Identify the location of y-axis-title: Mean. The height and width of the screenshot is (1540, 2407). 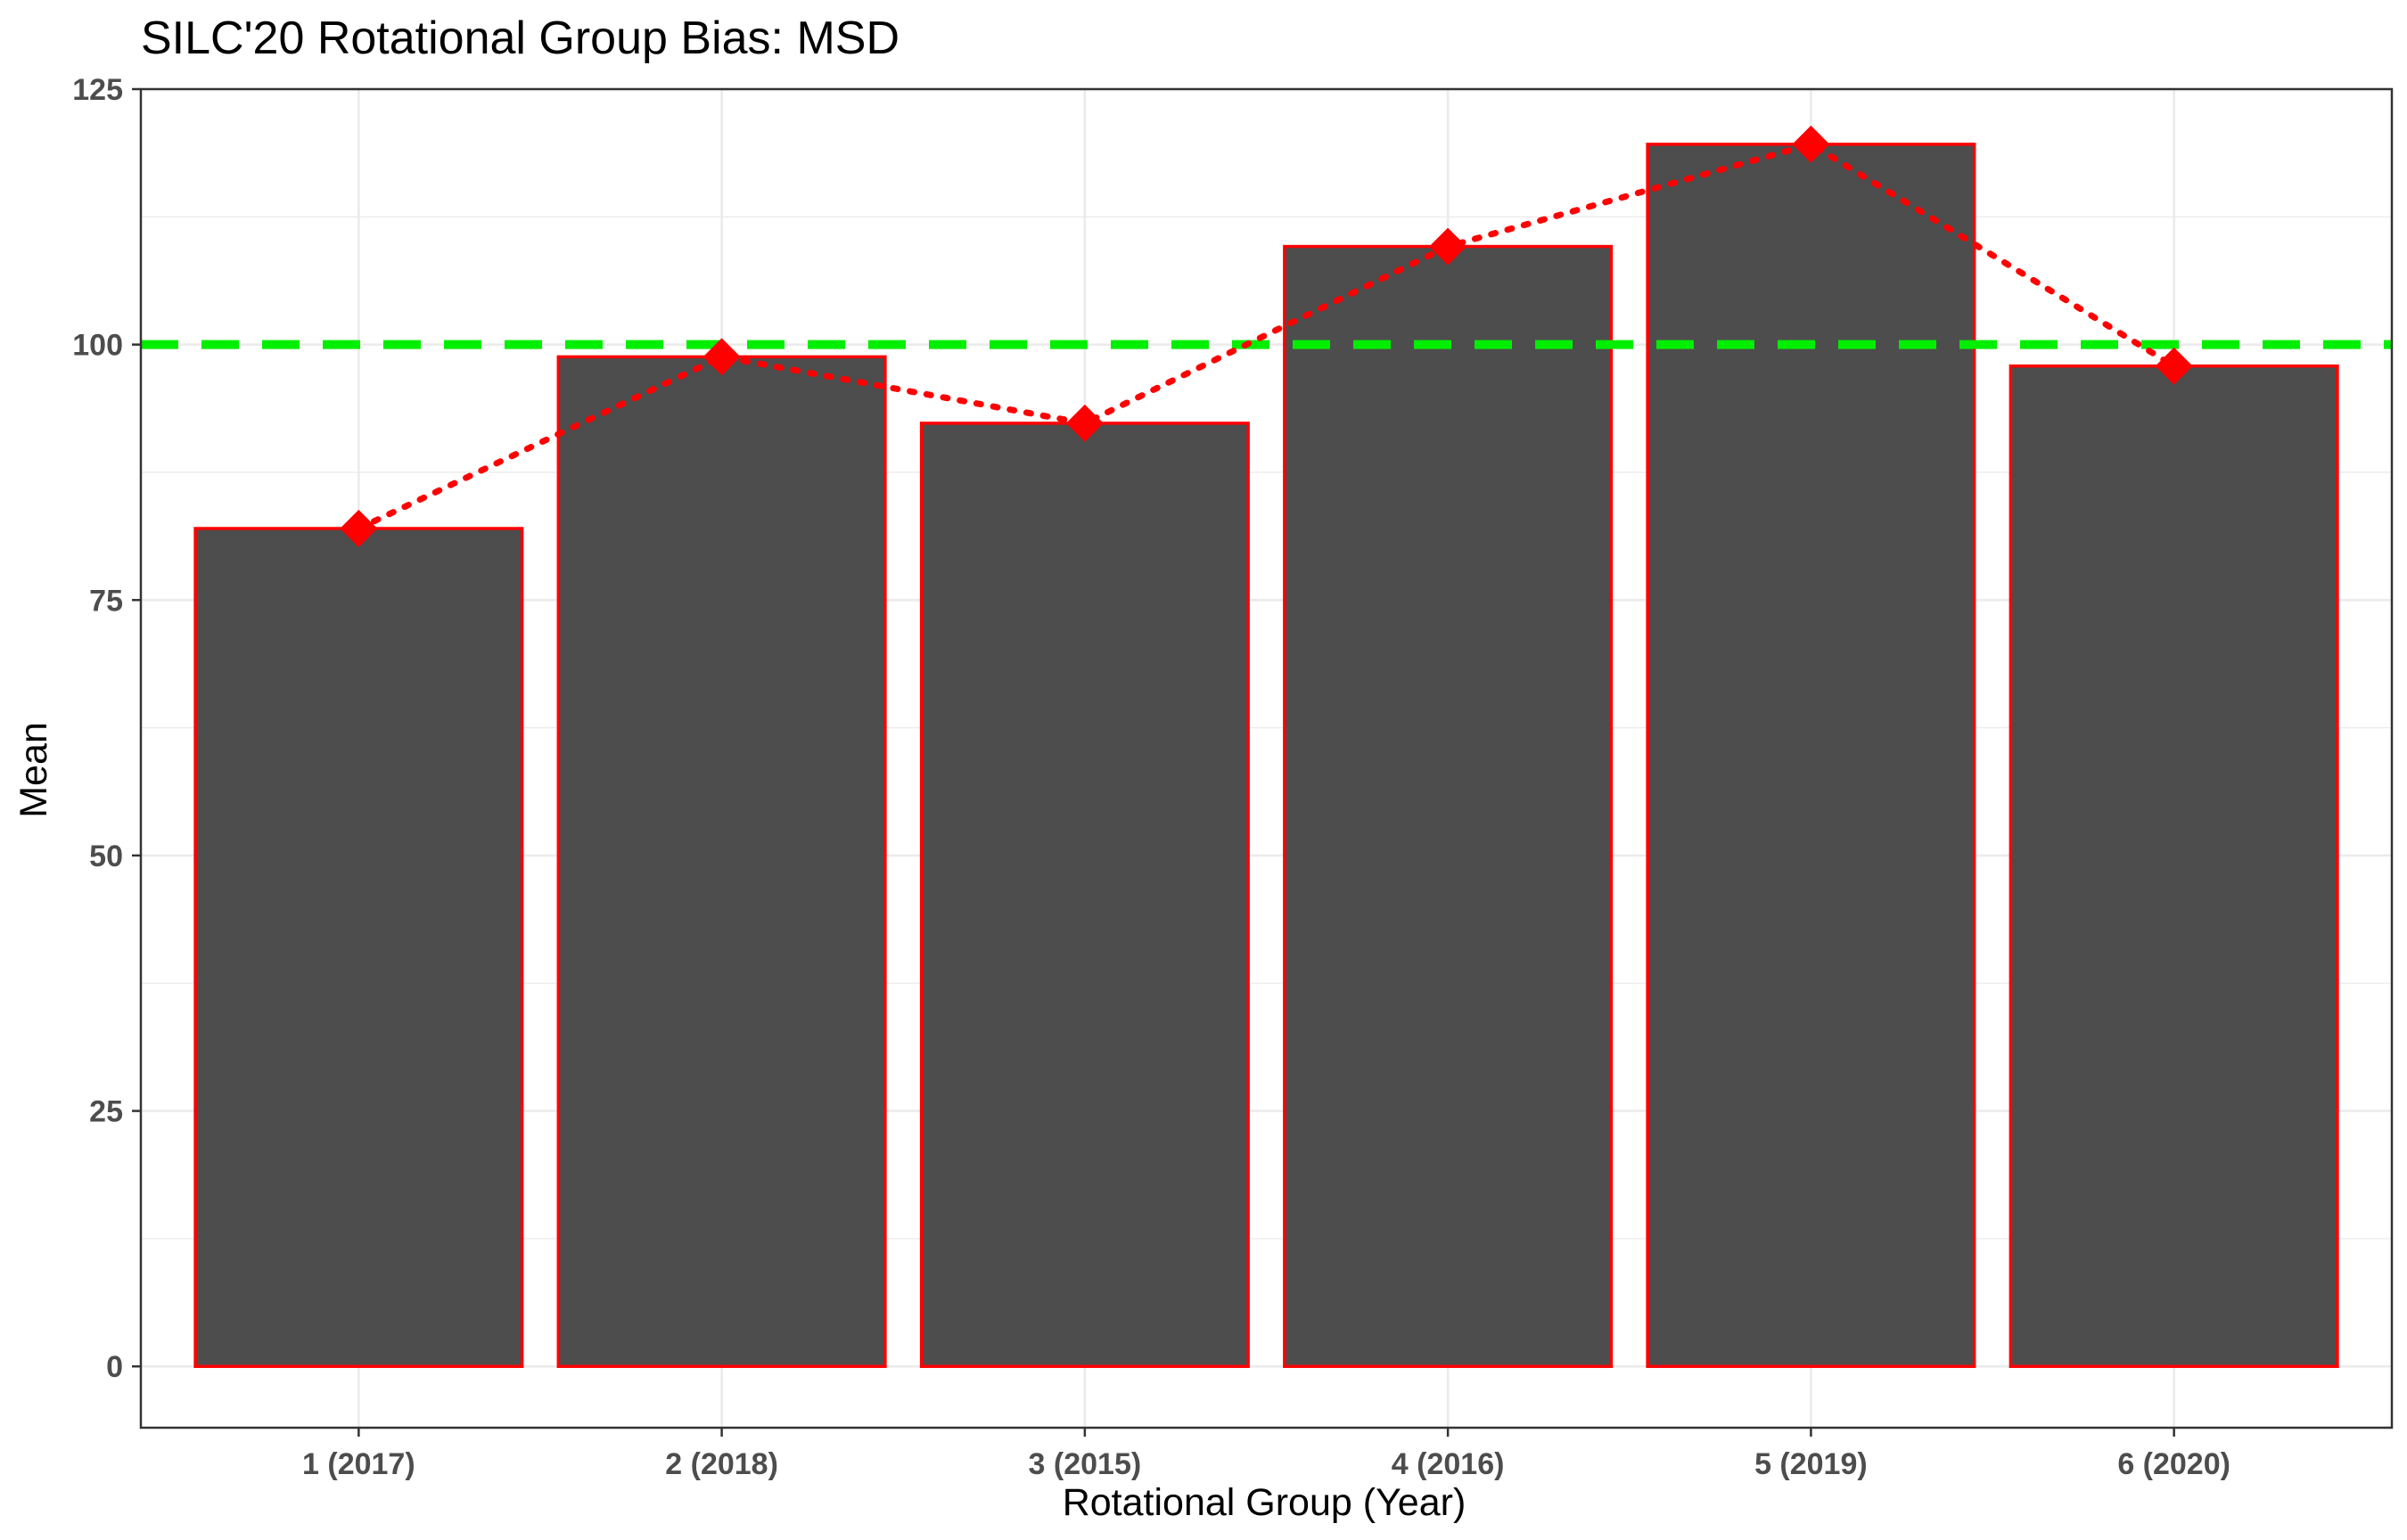
(33, 770).